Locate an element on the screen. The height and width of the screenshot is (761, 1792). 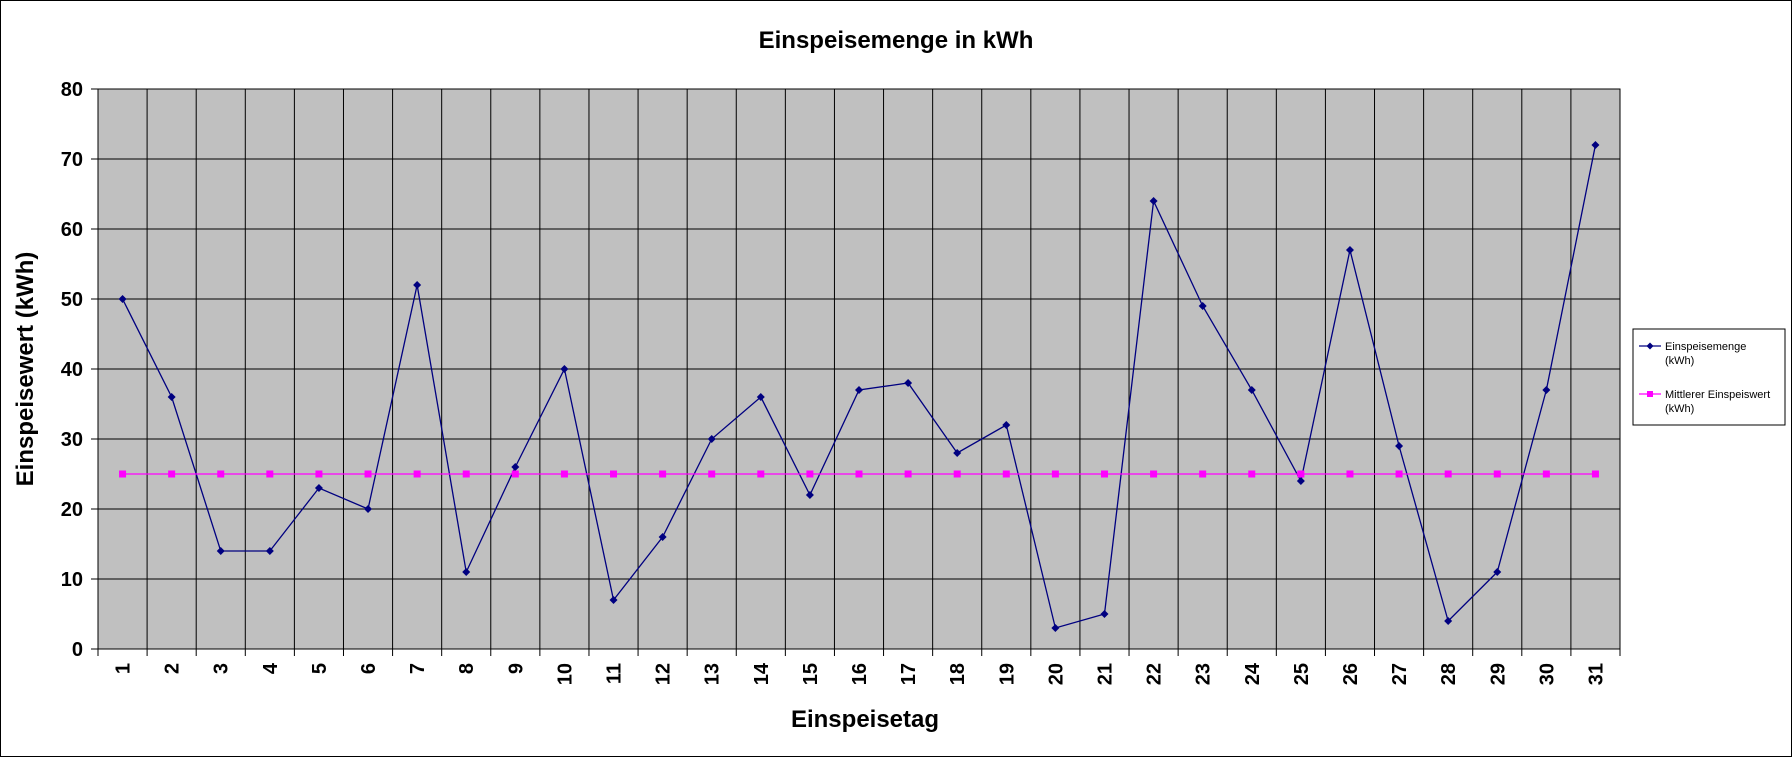
x-tick-label: 12 is located at coordinates (664, 674).